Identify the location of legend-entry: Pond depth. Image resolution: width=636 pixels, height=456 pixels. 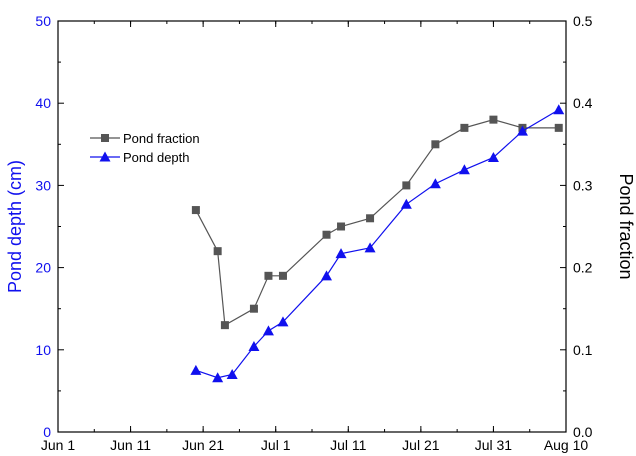
(140, 157).